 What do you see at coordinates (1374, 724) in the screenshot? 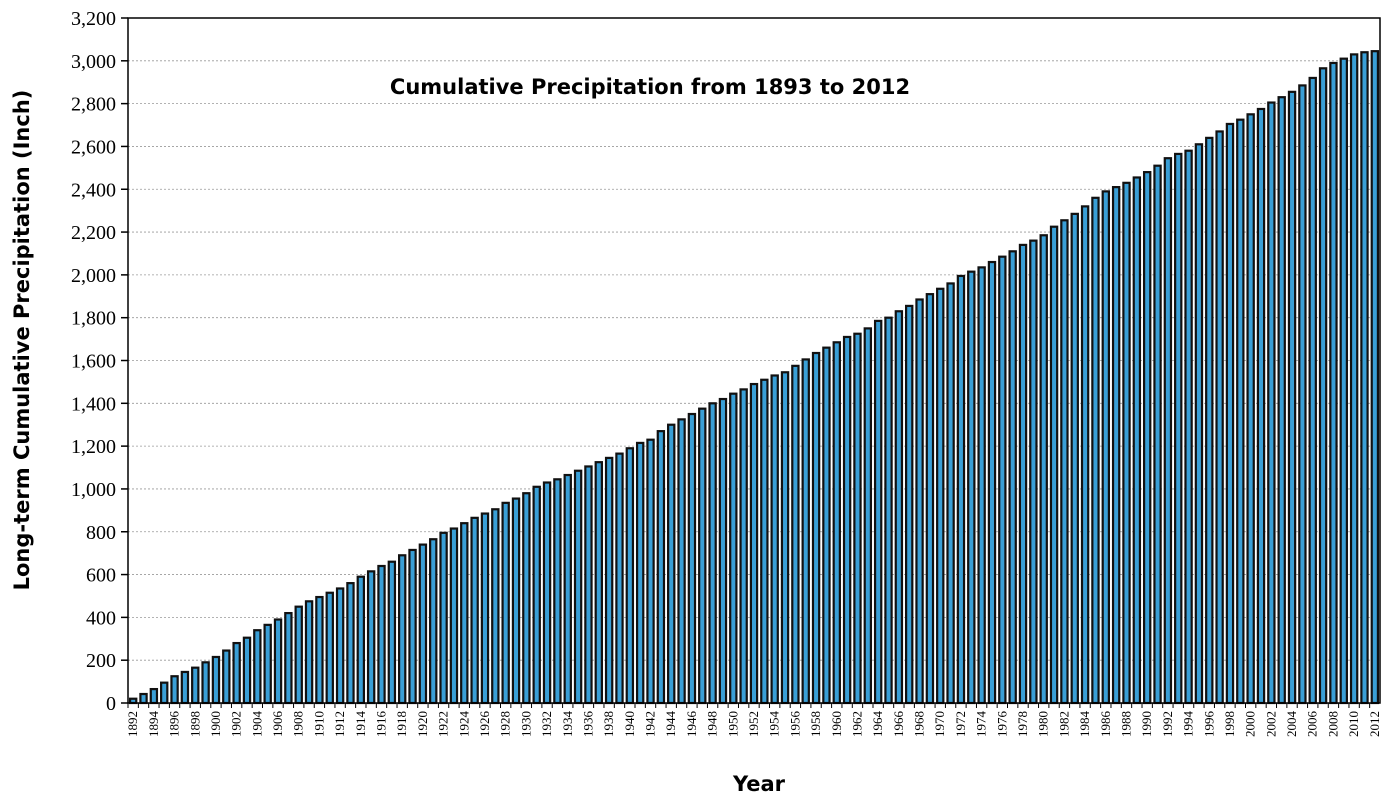
I see `x-tick-label: 2012` at bounding box center [1374, 724].